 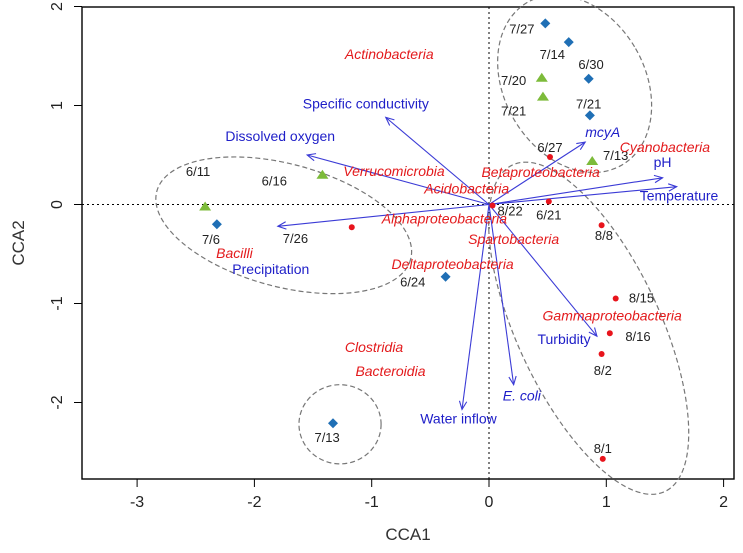 What do you see at coordinates (641, 298) in the screenshot?
I see `sample-label: 8/15` at bounding box center [641, 298].